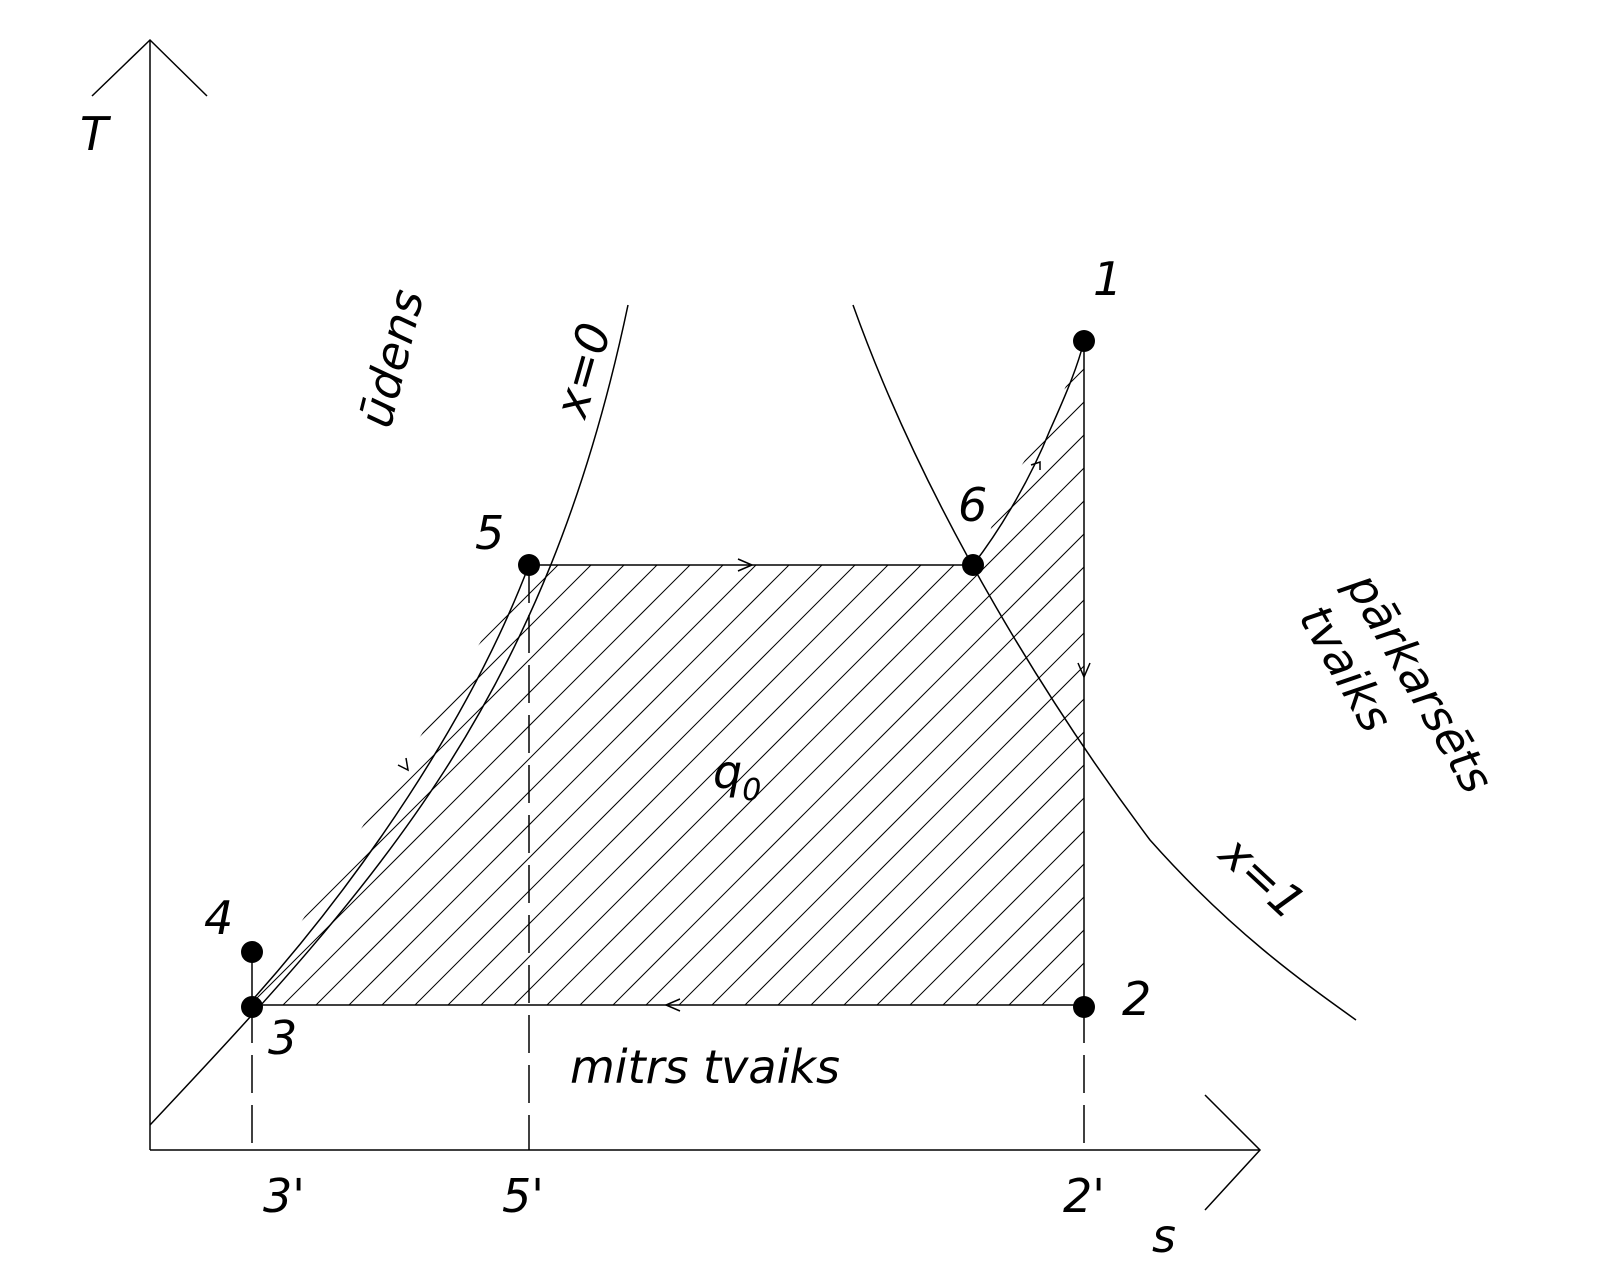  Describe the element at coordinates (149, 67) in the screenshot. I see `t-axis-arrowhead` at that location.